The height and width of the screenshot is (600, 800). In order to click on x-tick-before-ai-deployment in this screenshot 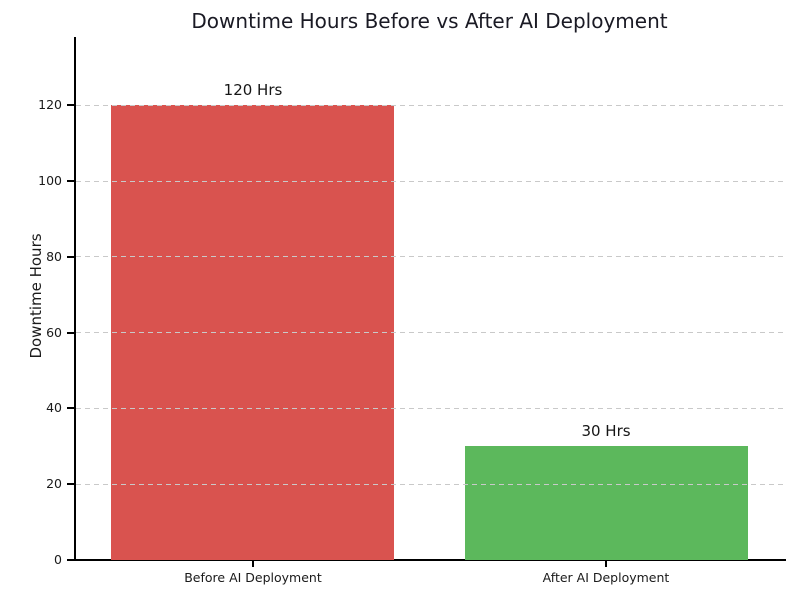, I will do `click(253, 564)`.